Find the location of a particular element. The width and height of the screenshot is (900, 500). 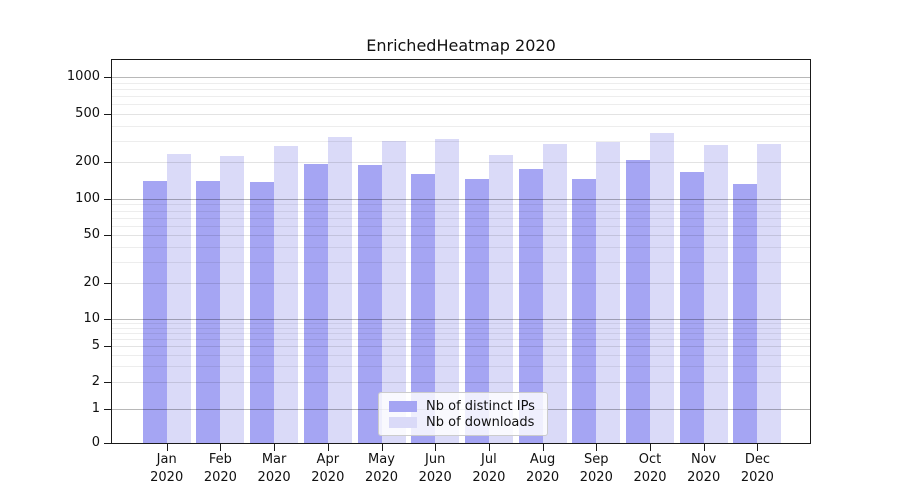

x-tick-jun is located at coordinates (436, 447).